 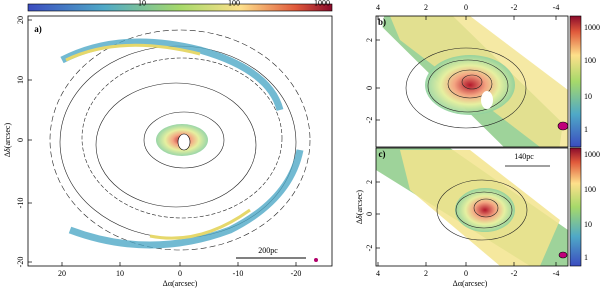 I want to click on scale-bar-label: 140pc, so click(x=524, y=156).